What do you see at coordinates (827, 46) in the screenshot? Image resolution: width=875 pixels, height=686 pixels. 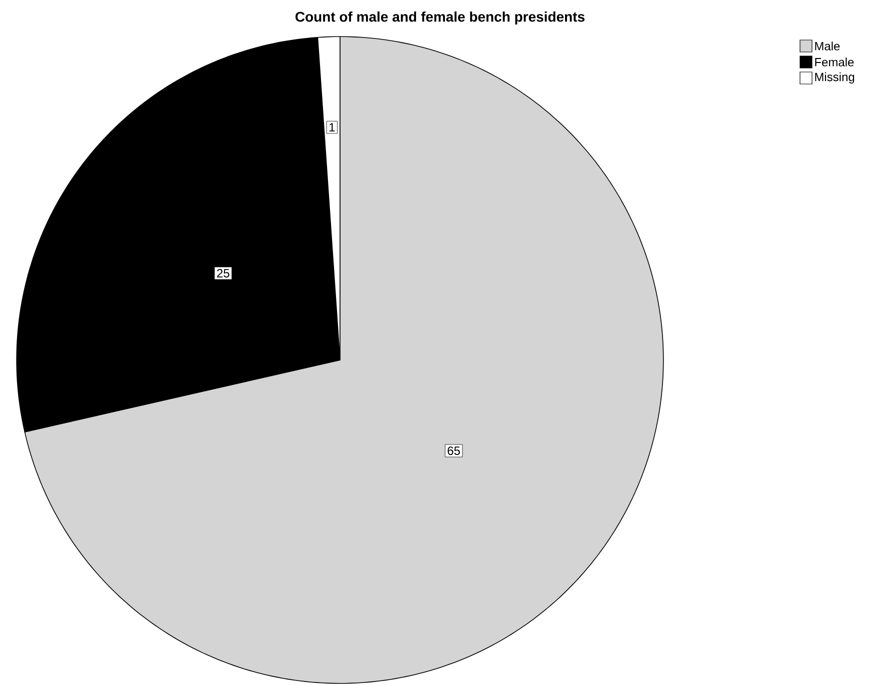 I see `legend-label: Male` at bounding box center [827, 46].